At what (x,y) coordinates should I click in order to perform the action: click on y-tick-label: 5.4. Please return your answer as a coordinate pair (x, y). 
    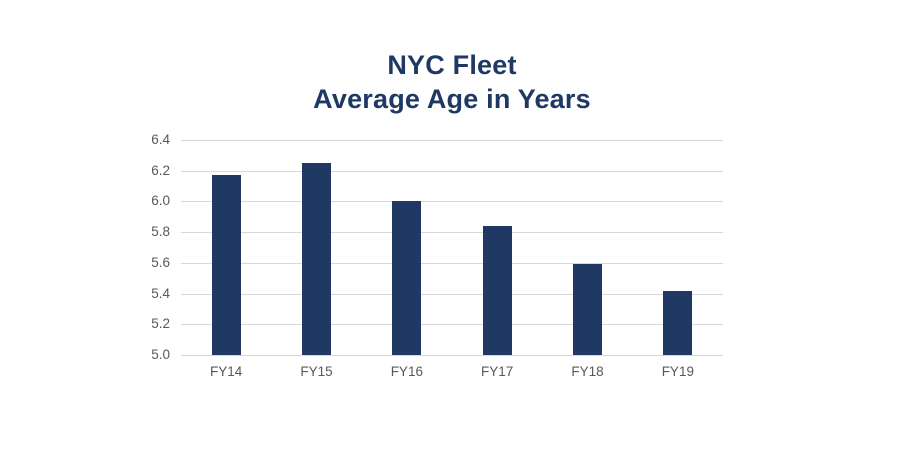
    Looking at the image, I should click on (160, 293).